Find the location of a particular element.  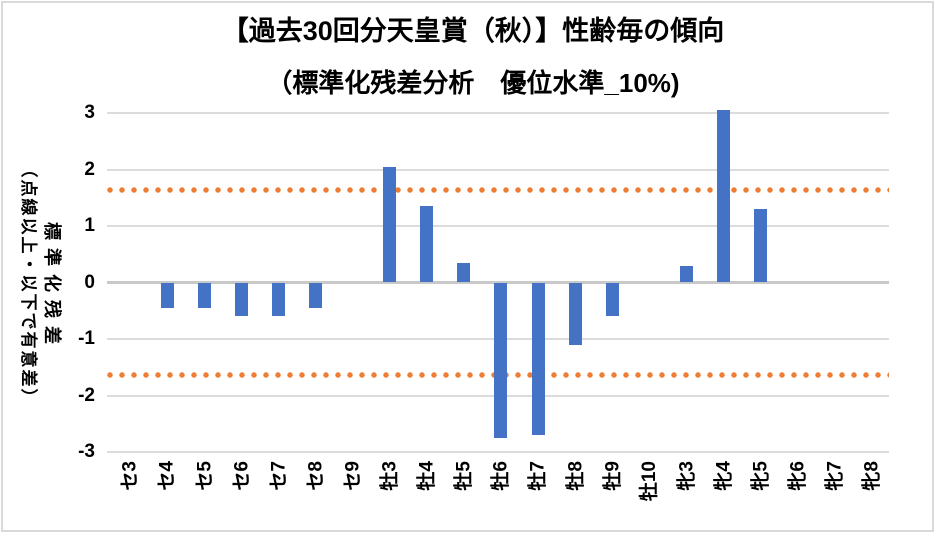

y-tick-label: -1 is located at coordinates (86, 338).